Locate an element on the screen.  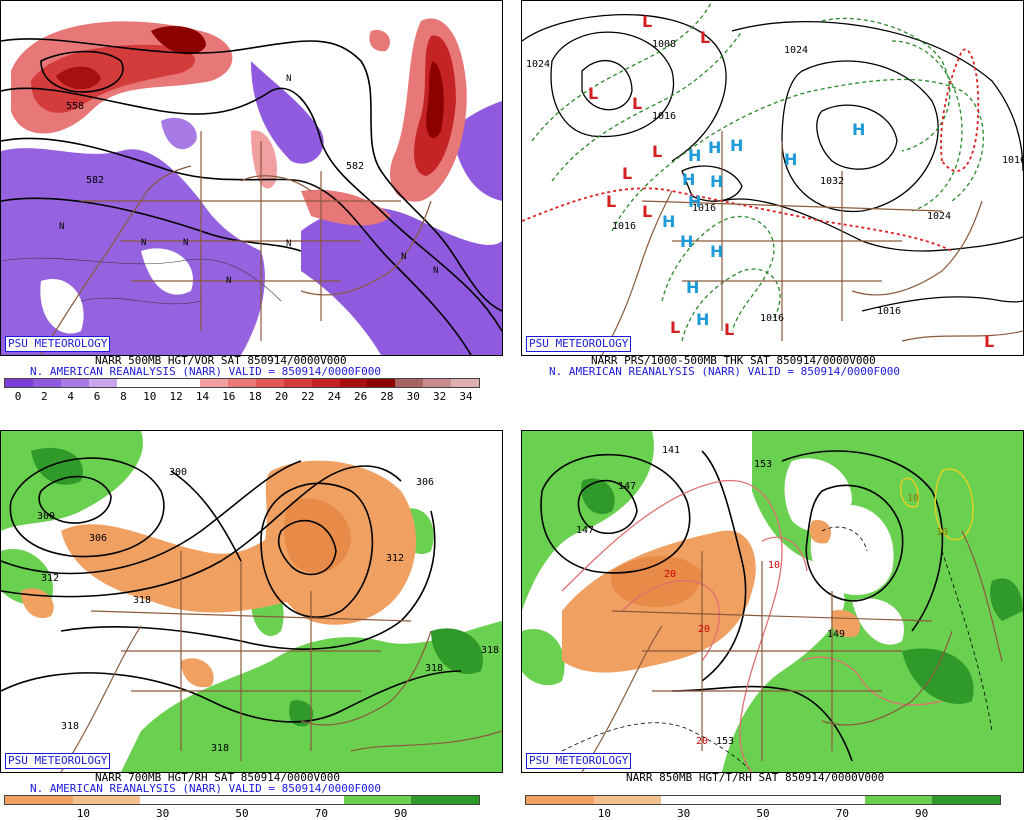
colorbar-tick-label: 26 is located at coordinates (360, 396).